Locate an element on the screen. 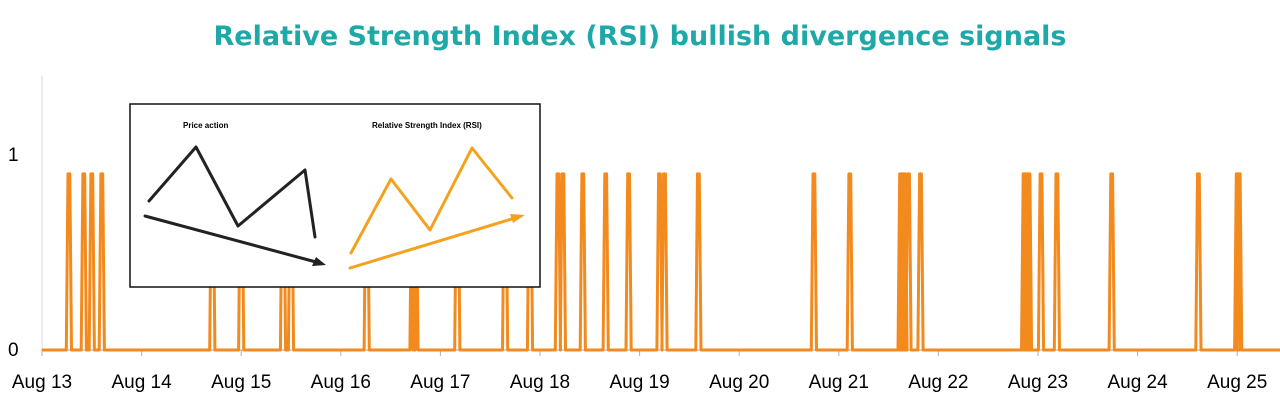 The width and height of the screenshot is (1280, 414). x-tick-label: Aug 23 is located at coordinates (1038, 382).